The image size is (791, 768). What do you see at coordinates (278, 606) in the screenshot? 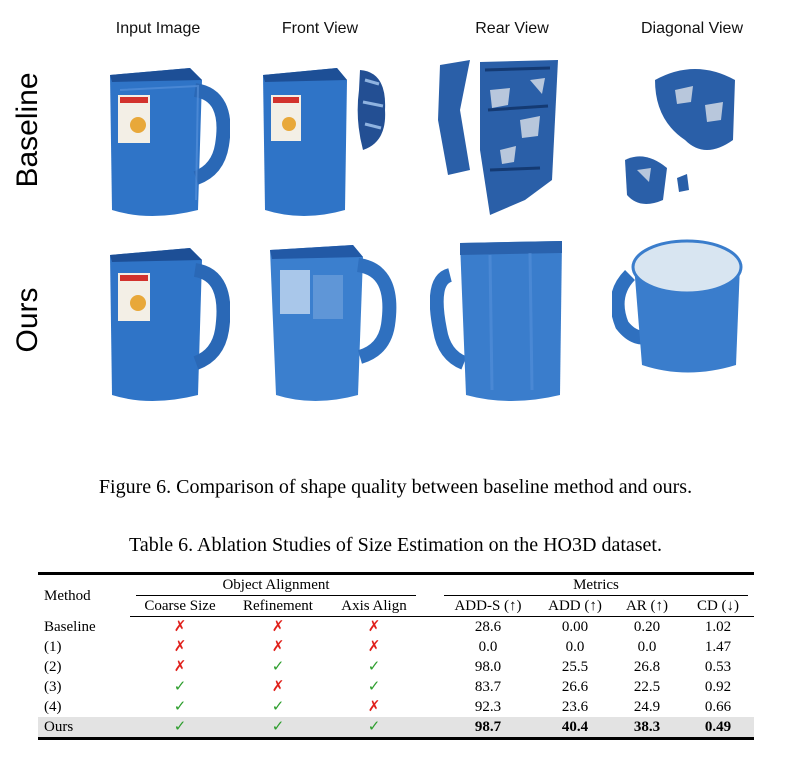
I see `column-header-refinement: Refinement` at bounding box center [278, 606].